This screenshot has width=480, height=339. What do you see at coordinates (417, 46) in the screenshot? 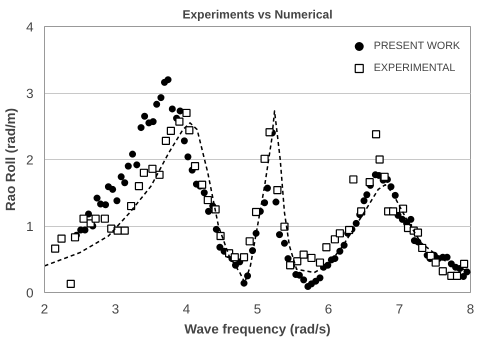
I see `legend-label: PRESENT WORK` at bounding box center [417, 46].